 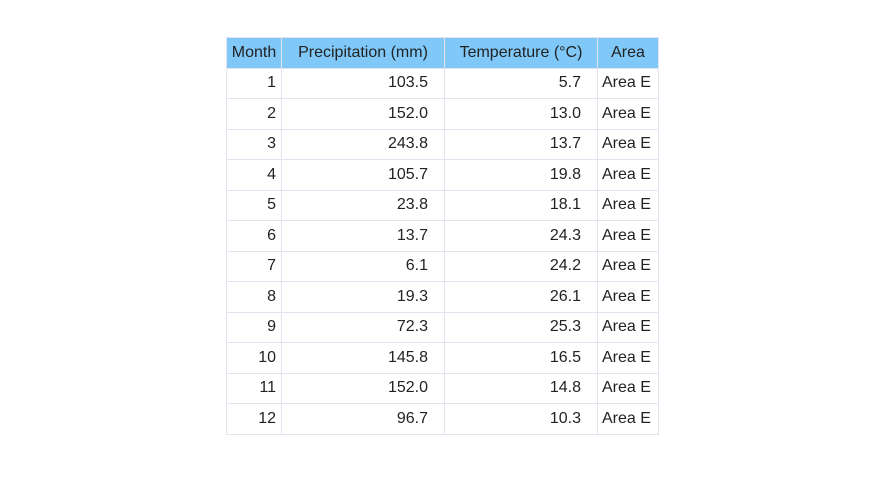 What do you see at coordinates (363, 83) in the screenshot?
I see `cell-precipitation: 103.5` at bounding box center [363, 83].